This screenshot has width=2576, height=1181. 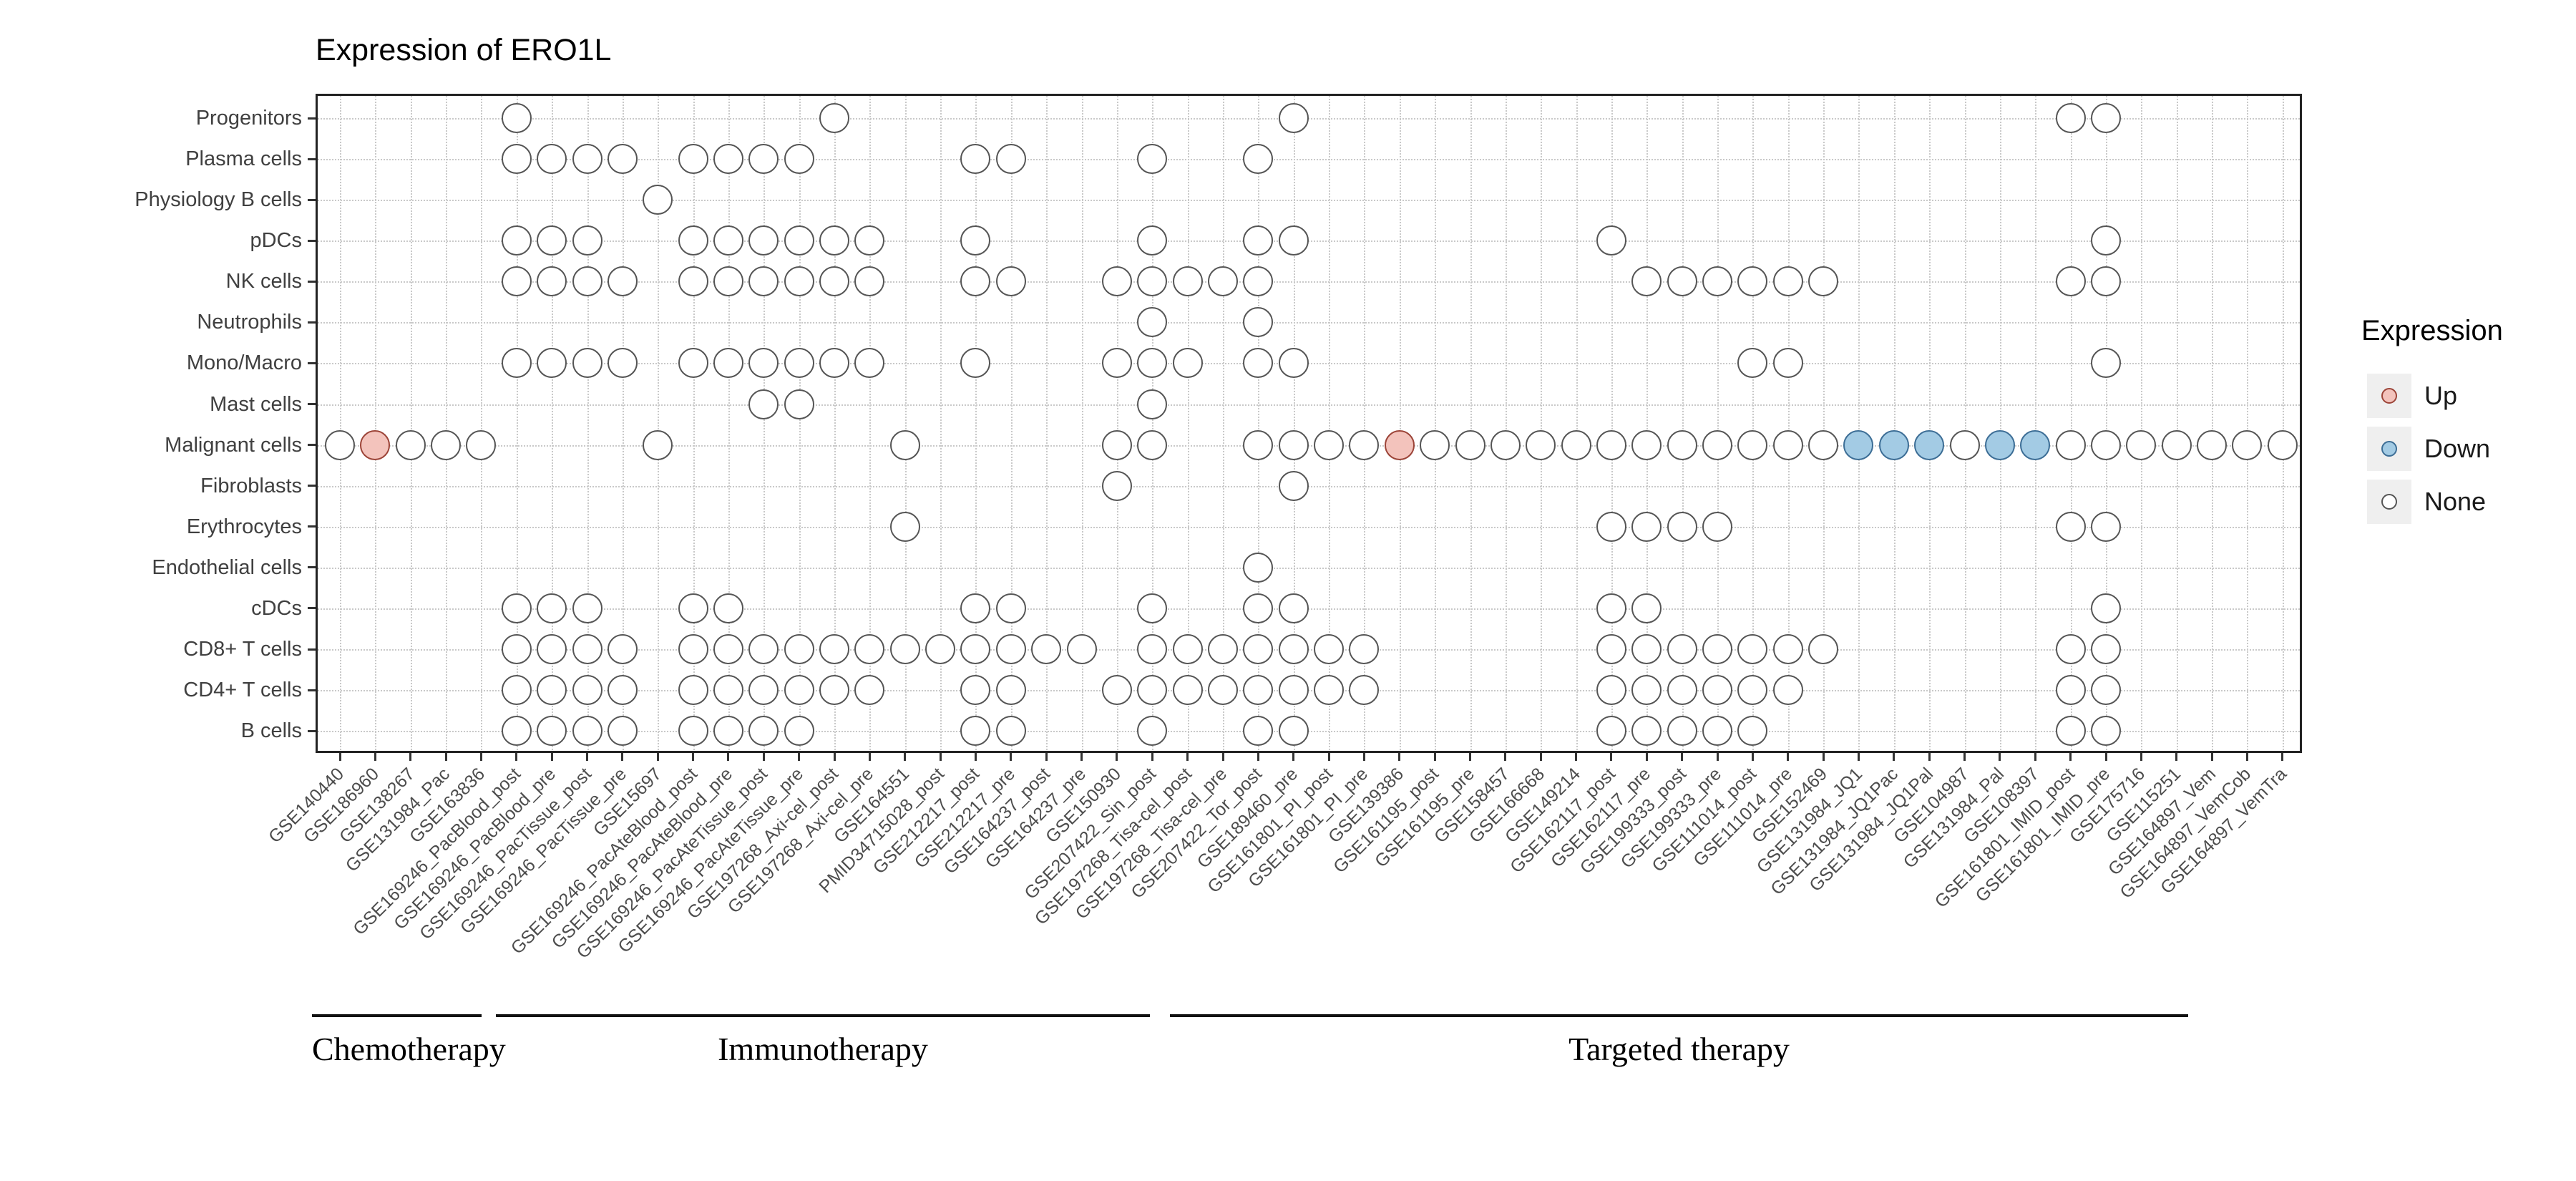 What do you see at coordinates (227, 567) in the screenshot?
I see `y-axis-label: Endothelial cells` at bounding box center [227, 567].